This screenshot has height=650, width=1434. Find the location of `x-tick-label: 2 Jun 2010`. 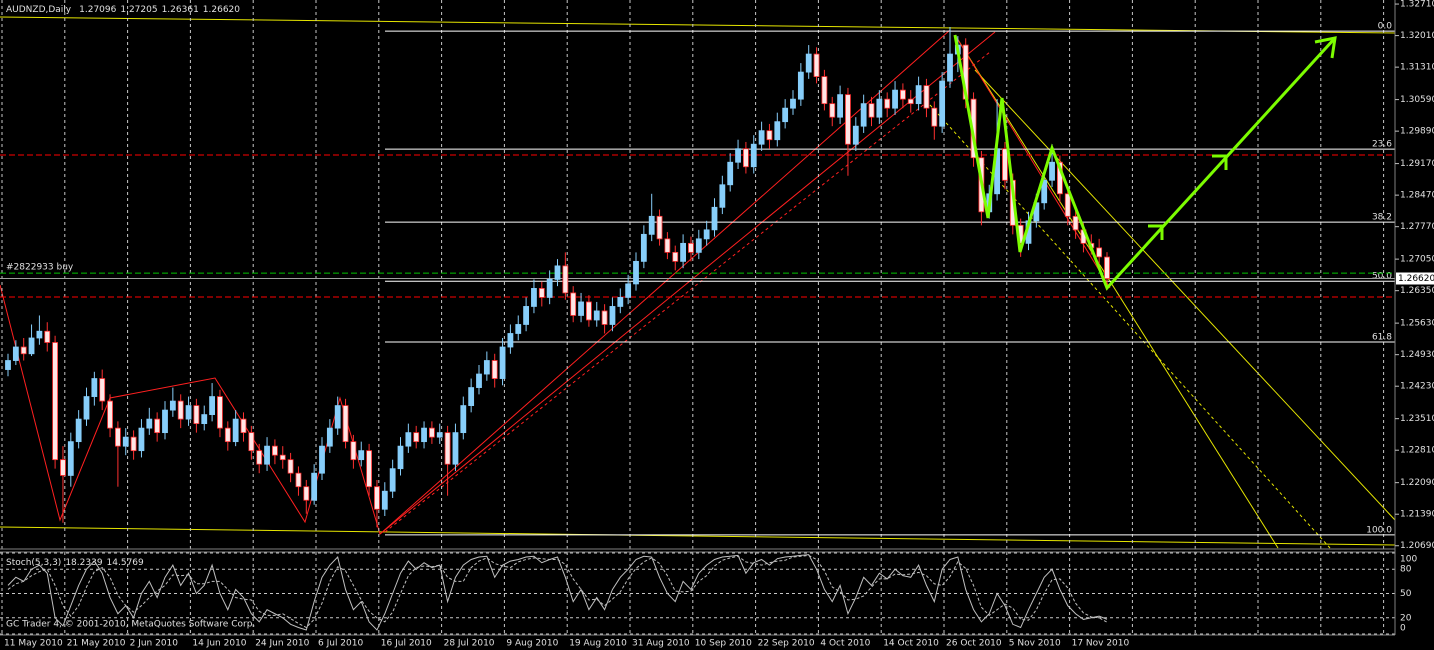

x-tick-label: 2 Jun 2010 is located at coordinates (154, 644).